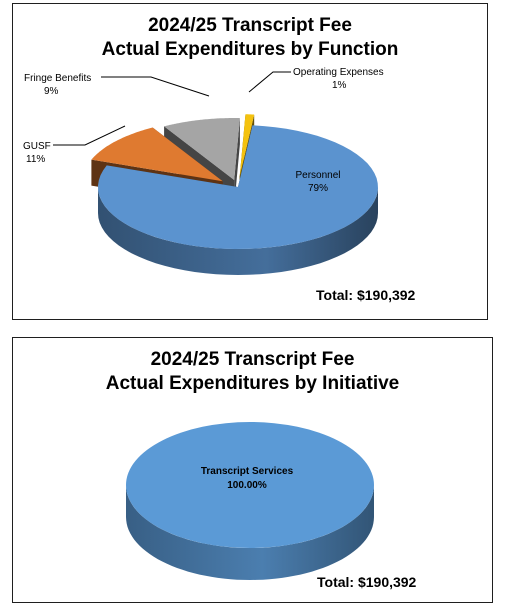  I want to click on initiative-pie-chart: Transcript Services 100.00%, so click(250, 501).